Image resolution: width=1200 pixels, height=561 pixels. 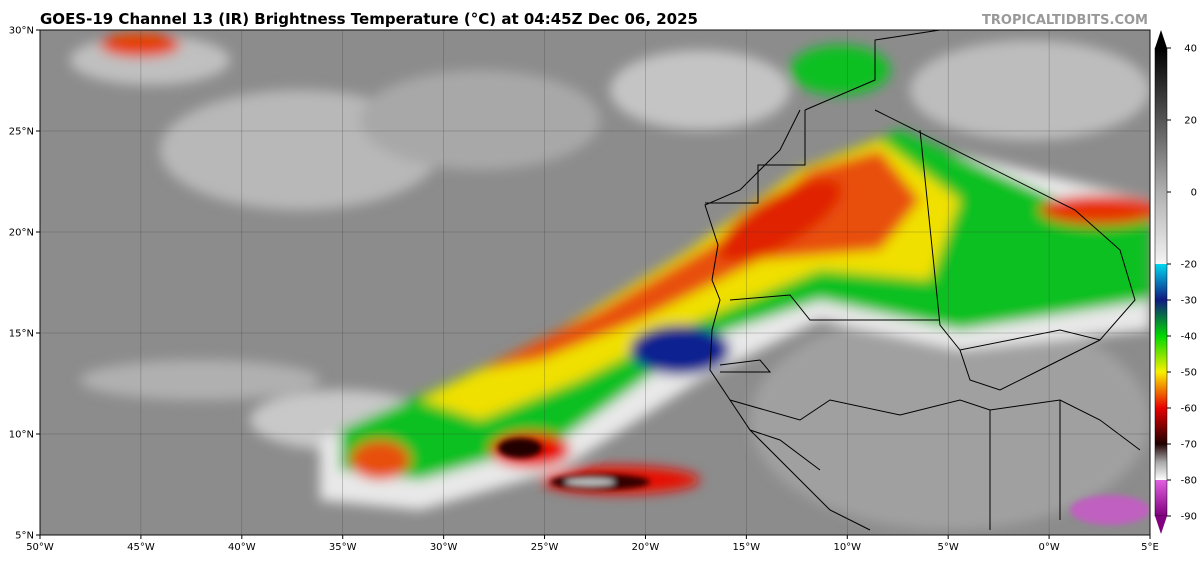 What do you see at coordinates (646, 547) in the screenshot?
I see `x-tick-label: 20°W` at bounding box center [646, 547].